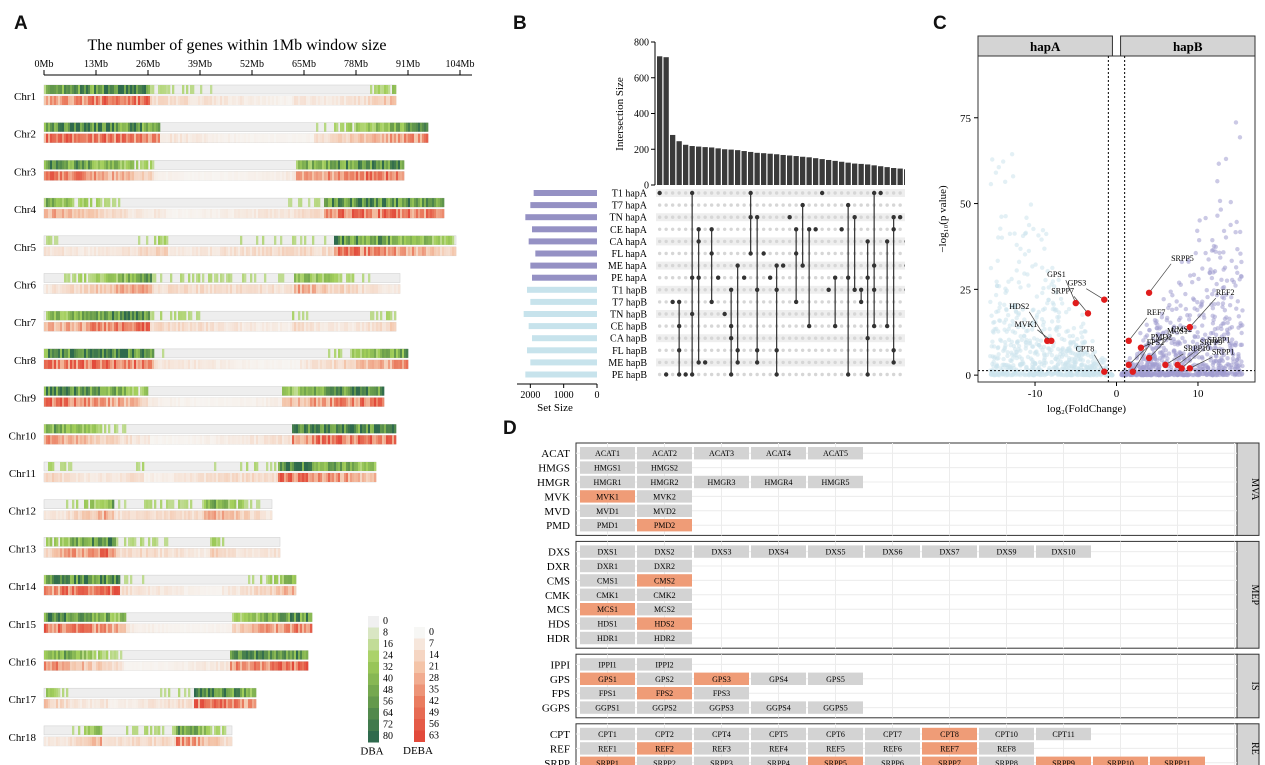 The width and height of the screenshot is (1265, 765). Describe the element at coordinates (460, 64) in the screenshot. I see `heatmap-x-tick-label: 104Mb` at that location.